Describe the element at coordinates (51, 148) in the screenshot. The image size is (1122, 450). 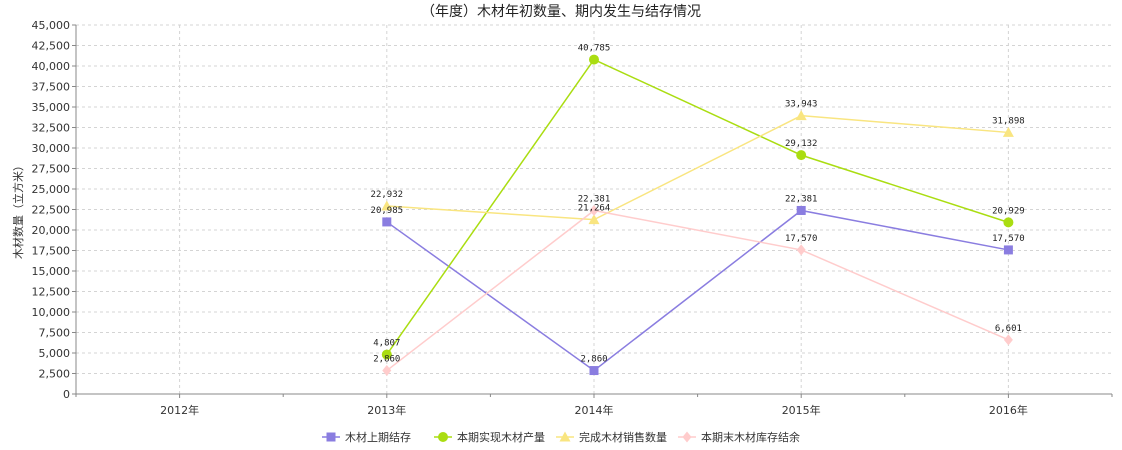
I see `y-tick-label: 30,000` at that location.